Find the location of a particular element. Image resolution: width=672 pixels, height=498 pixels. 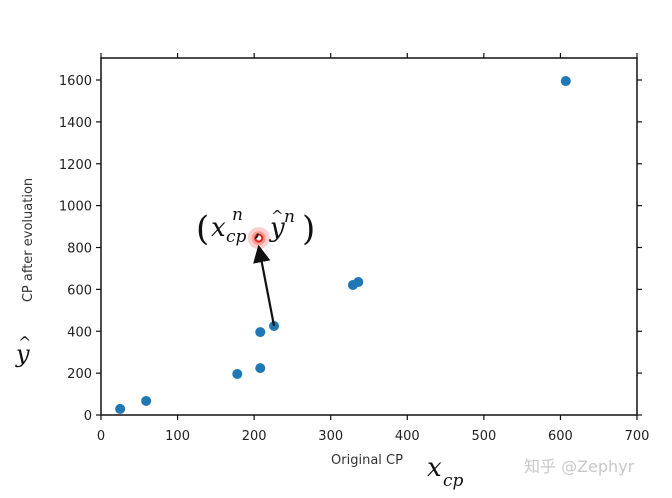

y-tick-label: 1000 is located at coordinates (75, 207).